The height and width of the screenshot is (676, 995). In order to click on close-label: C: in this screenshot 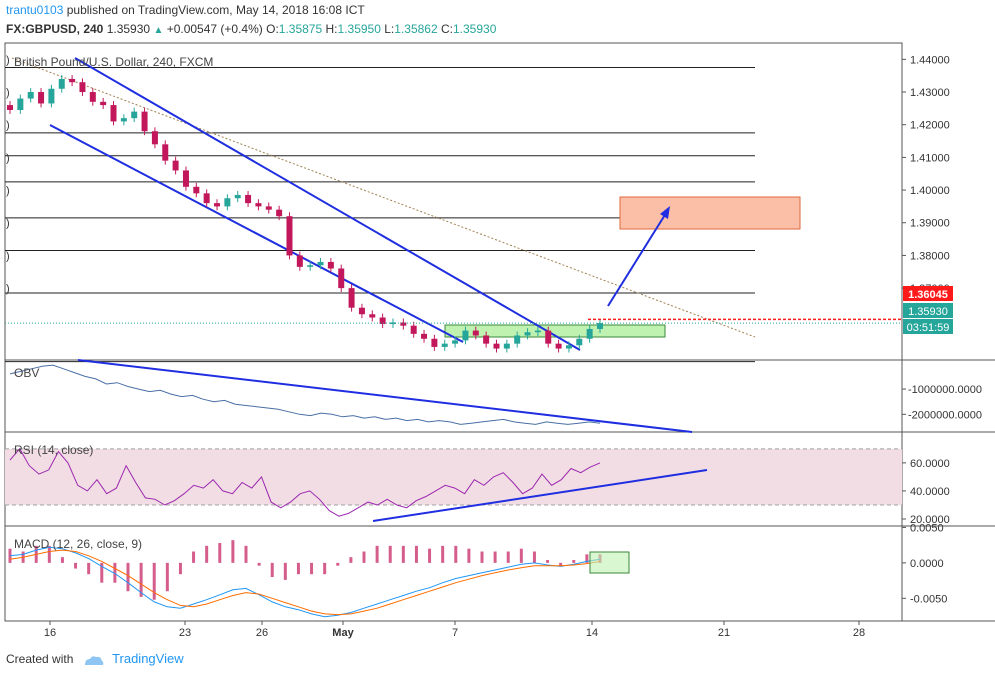, I will do `click(447, 29)`.